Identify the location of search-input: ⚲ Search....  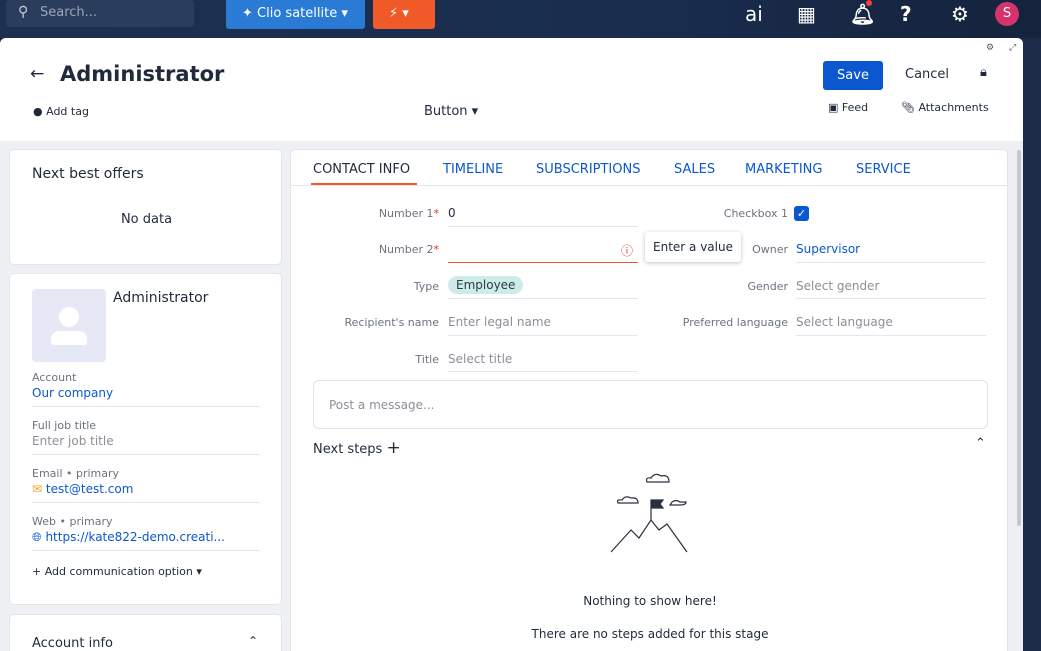
(100, 13).